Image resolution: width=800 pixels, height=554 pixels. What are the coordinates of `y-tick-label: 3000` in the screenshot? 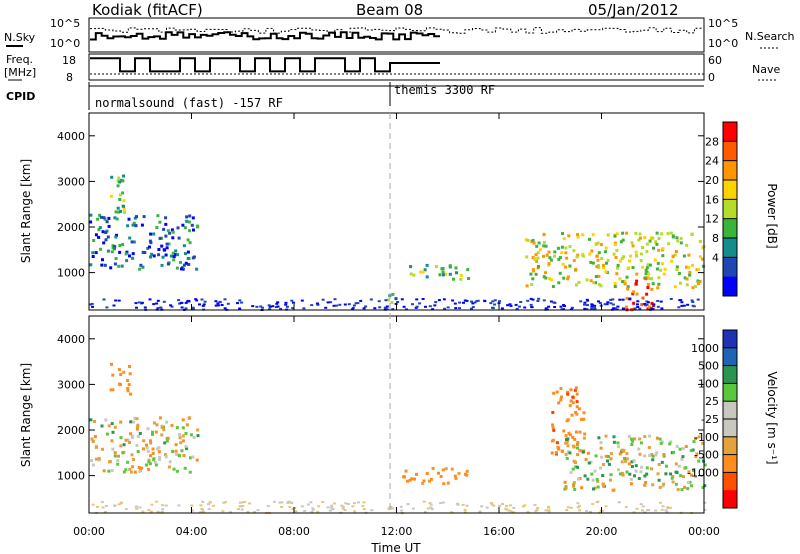 It's located at (71, 384).